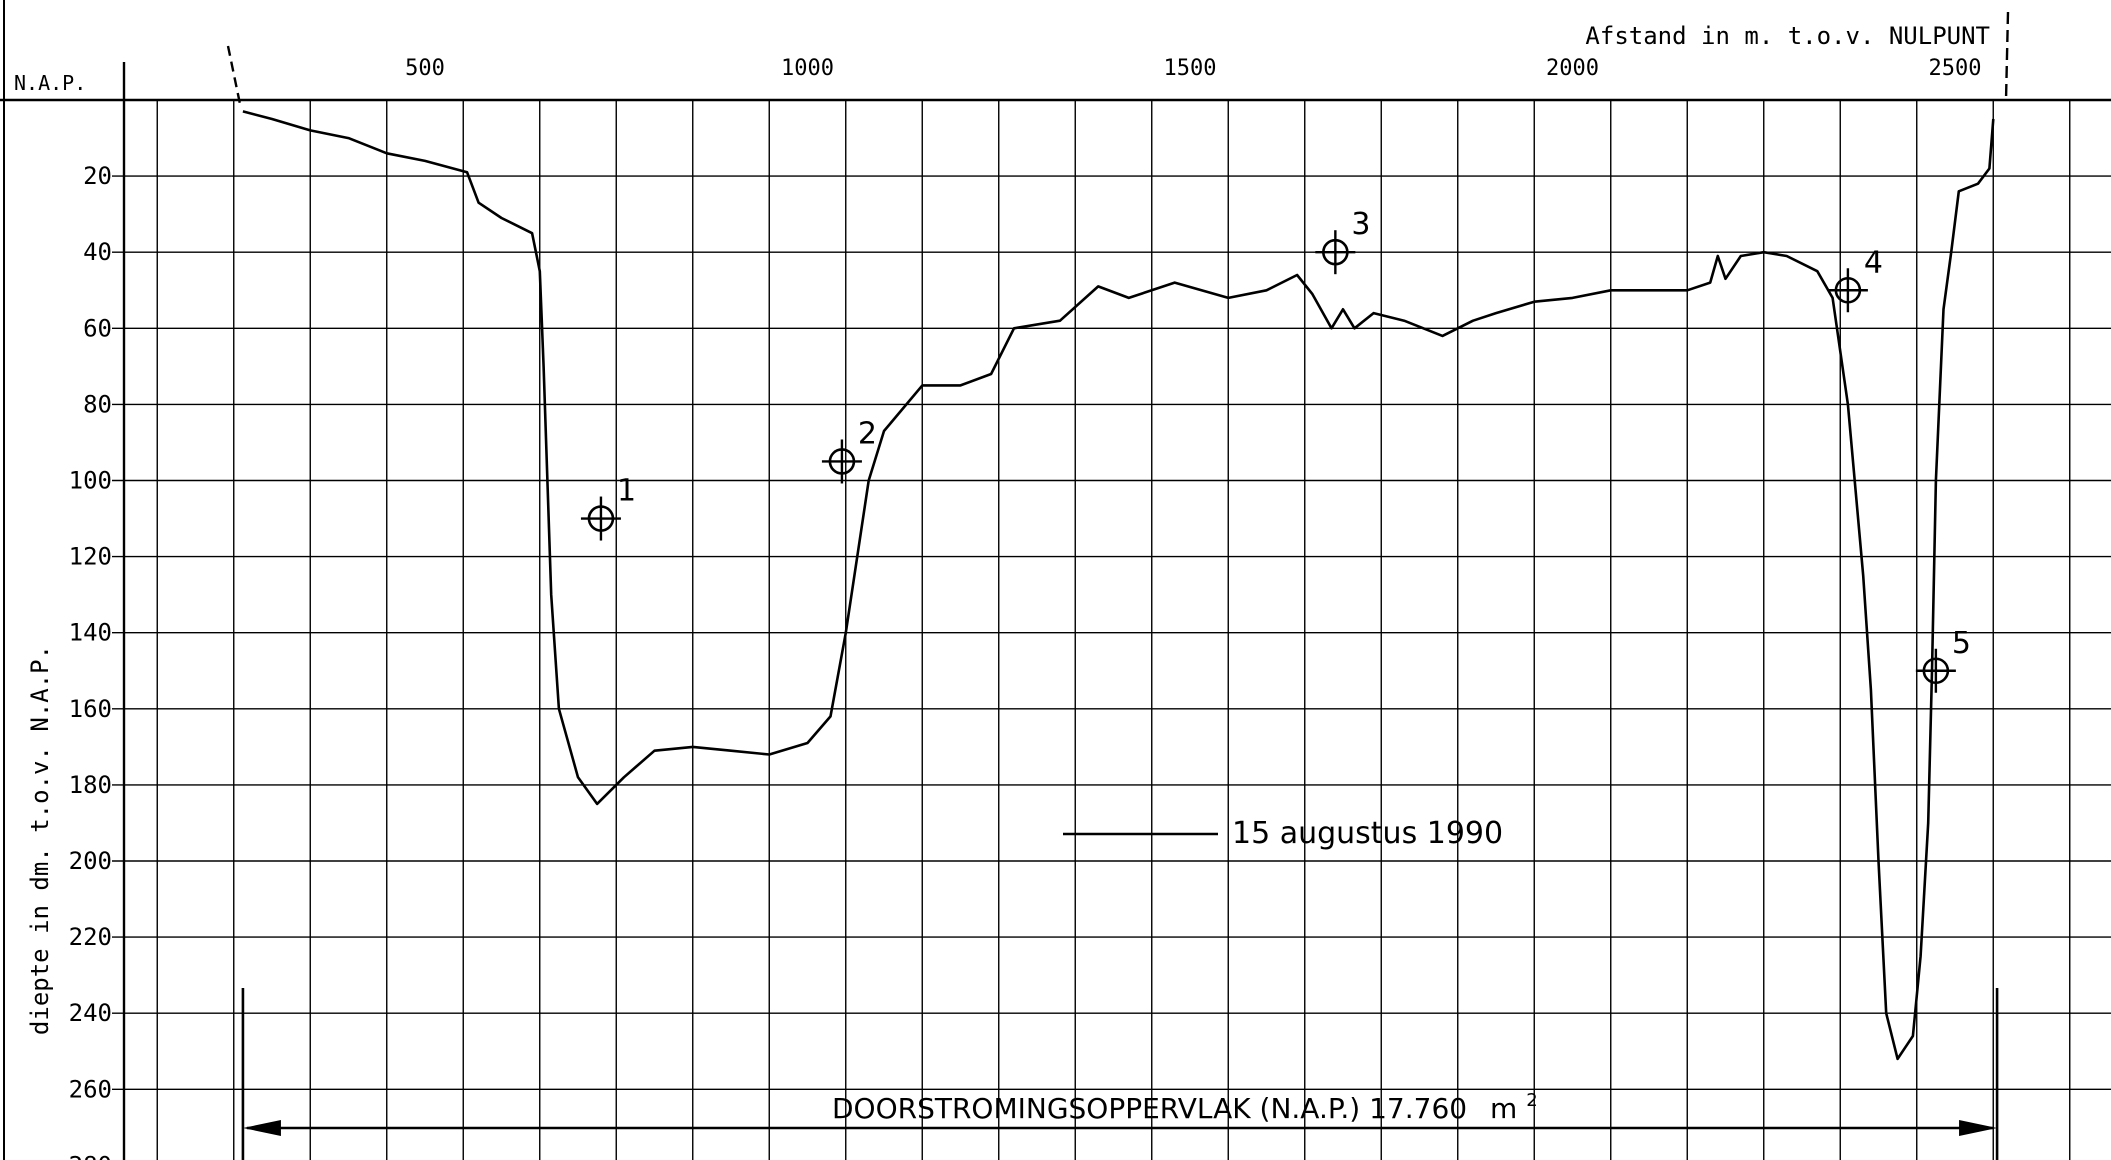 The image size is (2111, 1160). Describe the element at coordinates (608, 507) in the screenshot. I see `measurement-marker-icon: 1` at that location.